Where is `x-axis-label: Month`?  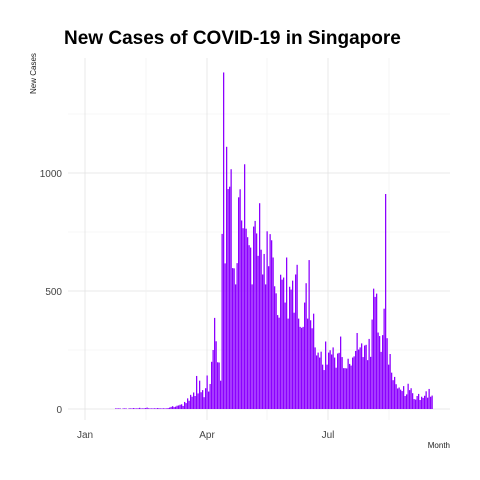 x-axis-label: Month is located at coordinates (439, 445).